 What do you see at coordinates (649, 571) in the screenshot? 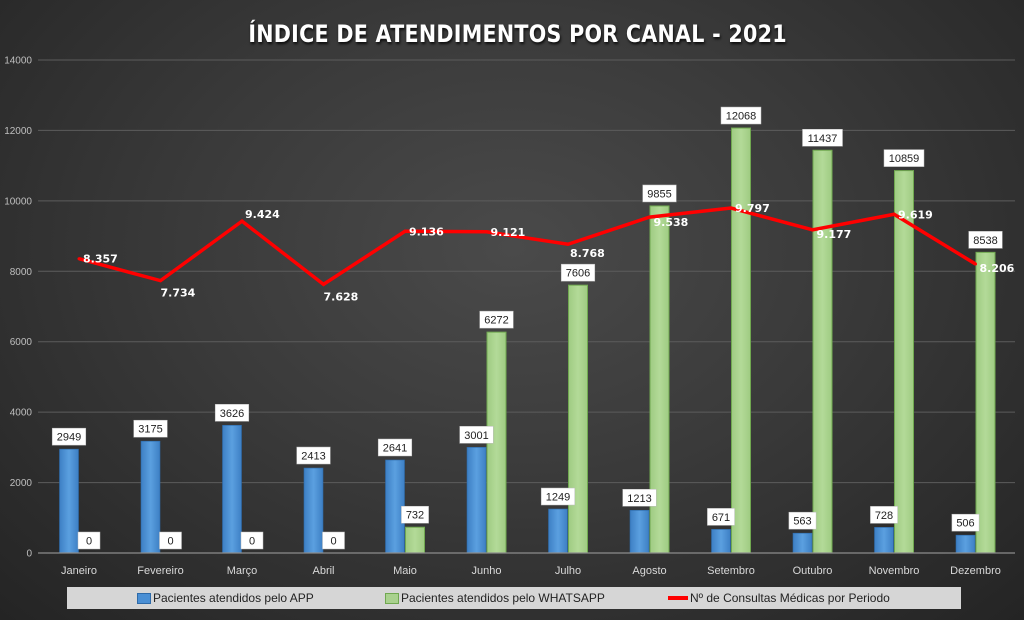
I see `x-tick-label: Agosto` at bounding box center [649, 571].